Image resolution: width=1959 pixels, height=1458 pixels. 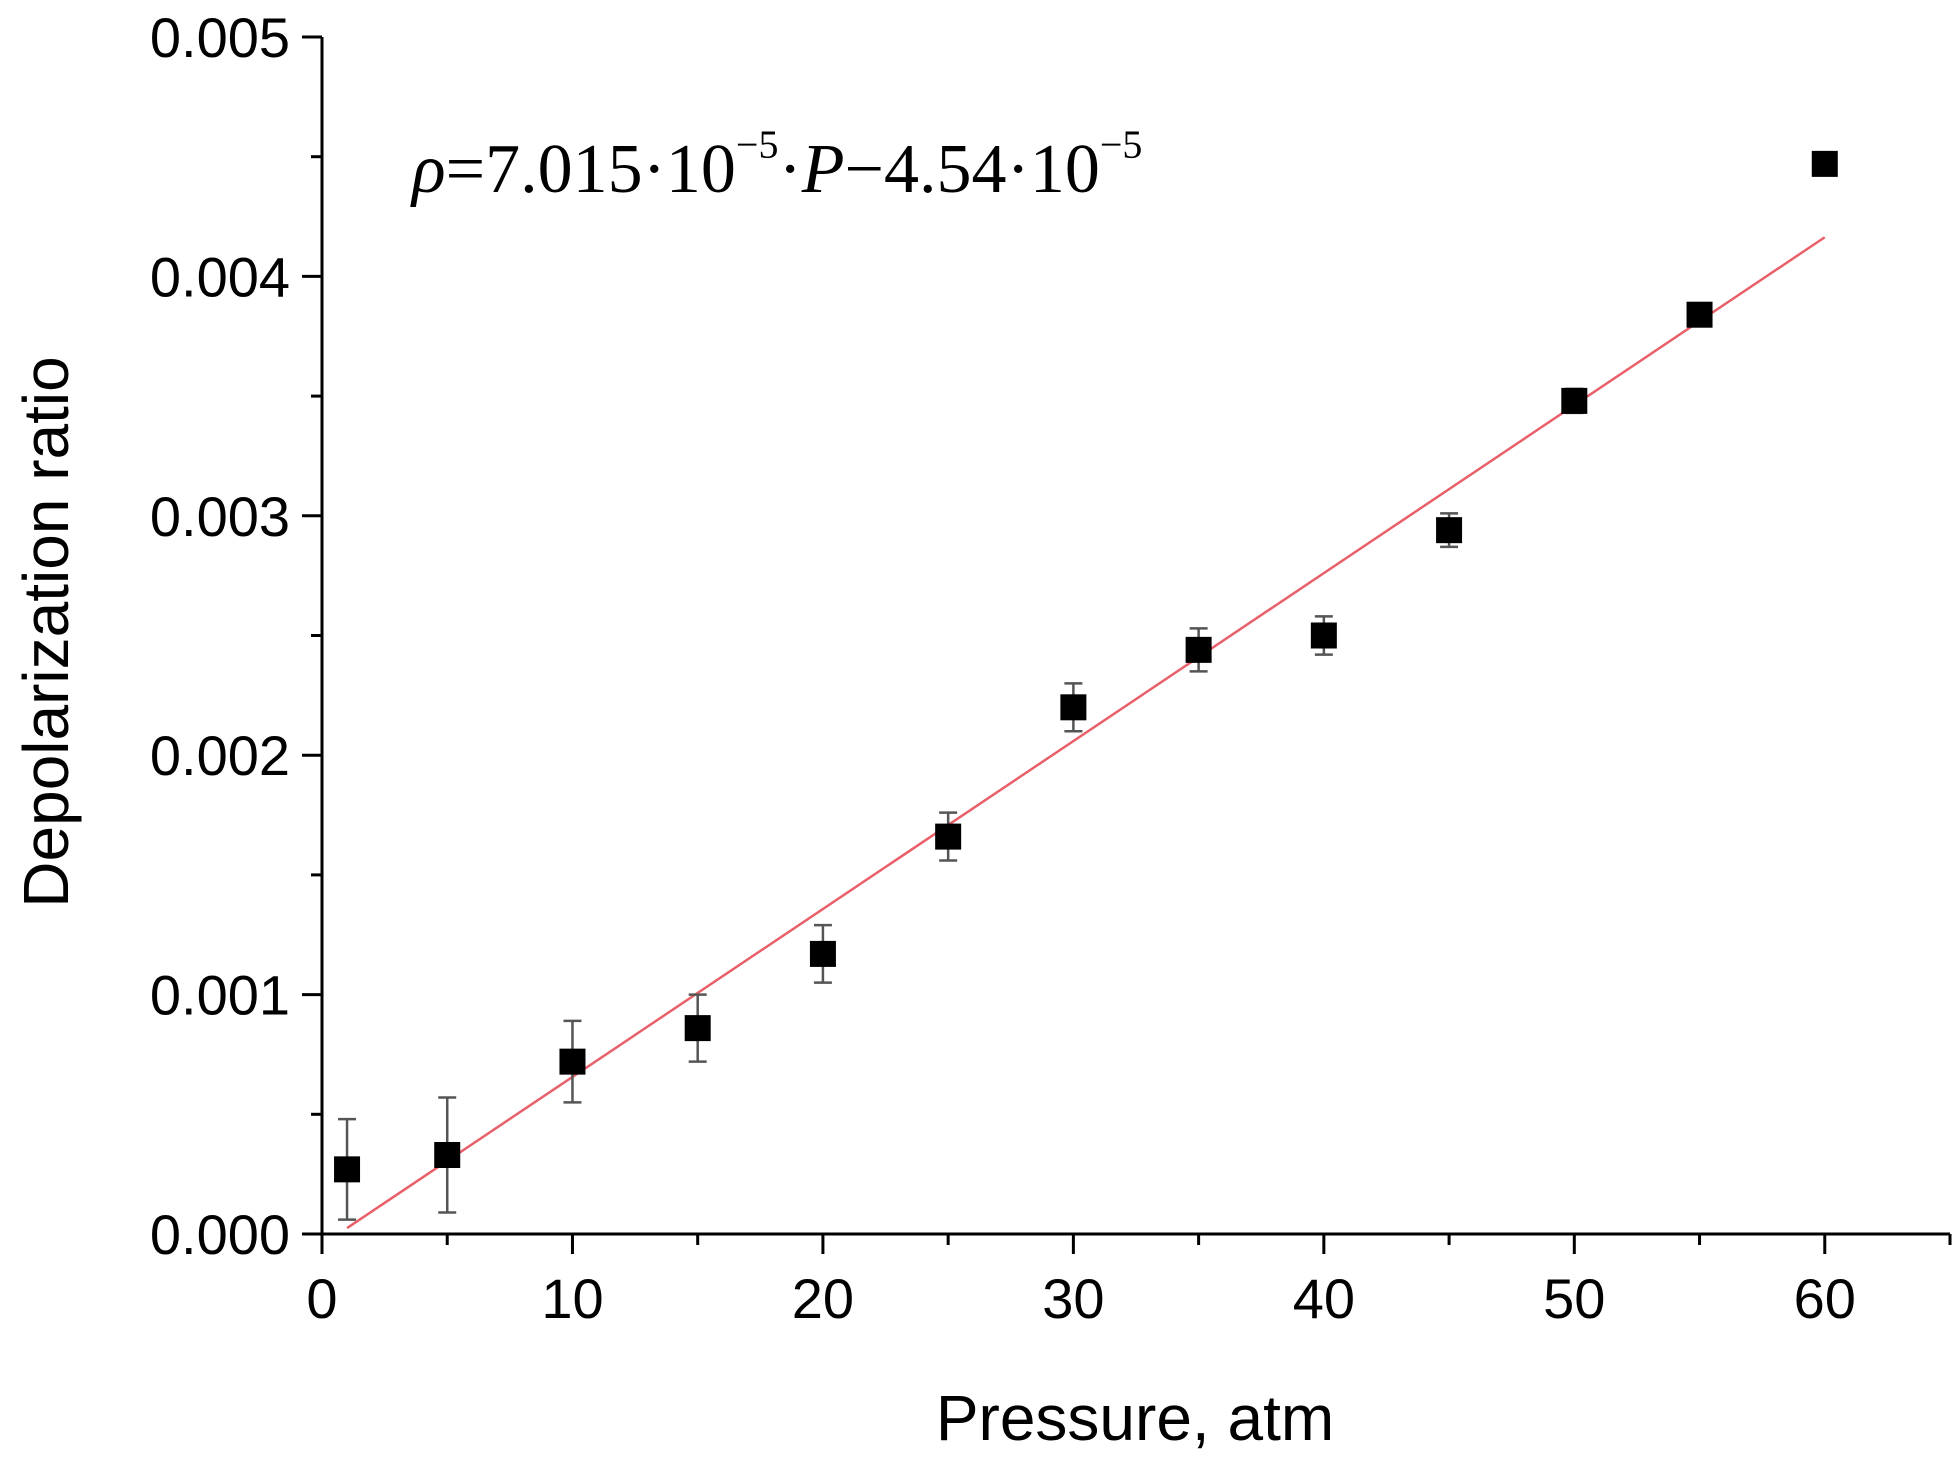 I want to click on fit-equation: ρ=7.015·10−5·P−4.54·10−5, so click(x=776, y=165).